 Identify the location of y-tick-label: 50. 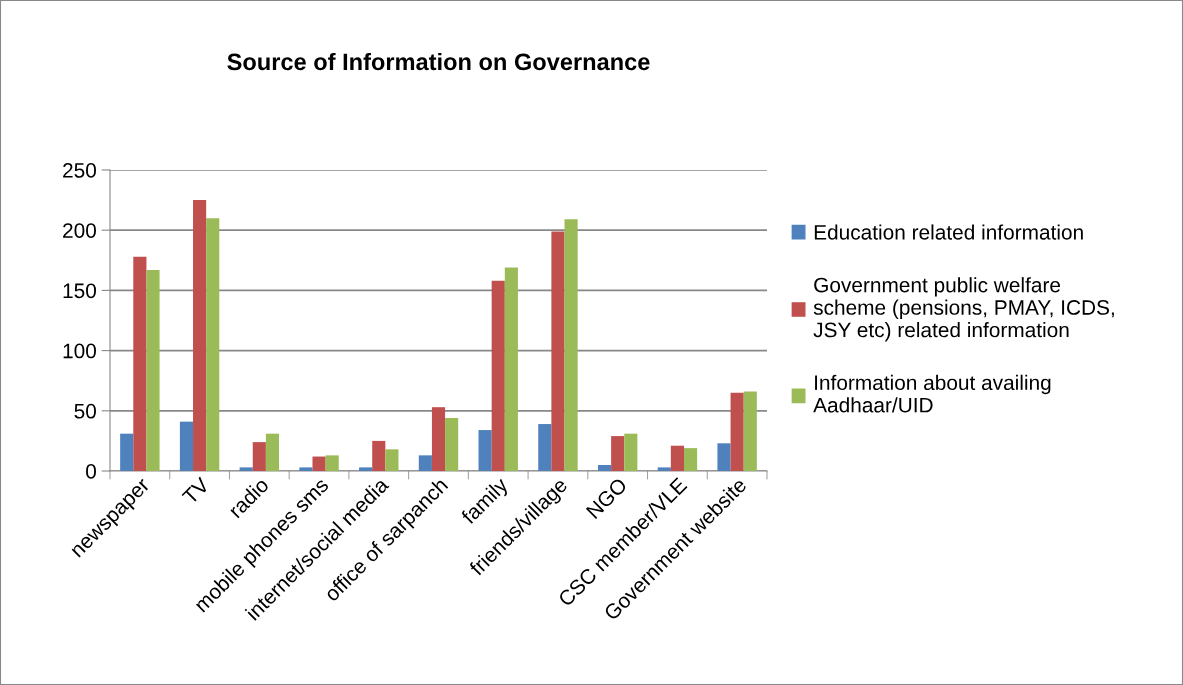
(85, 411).